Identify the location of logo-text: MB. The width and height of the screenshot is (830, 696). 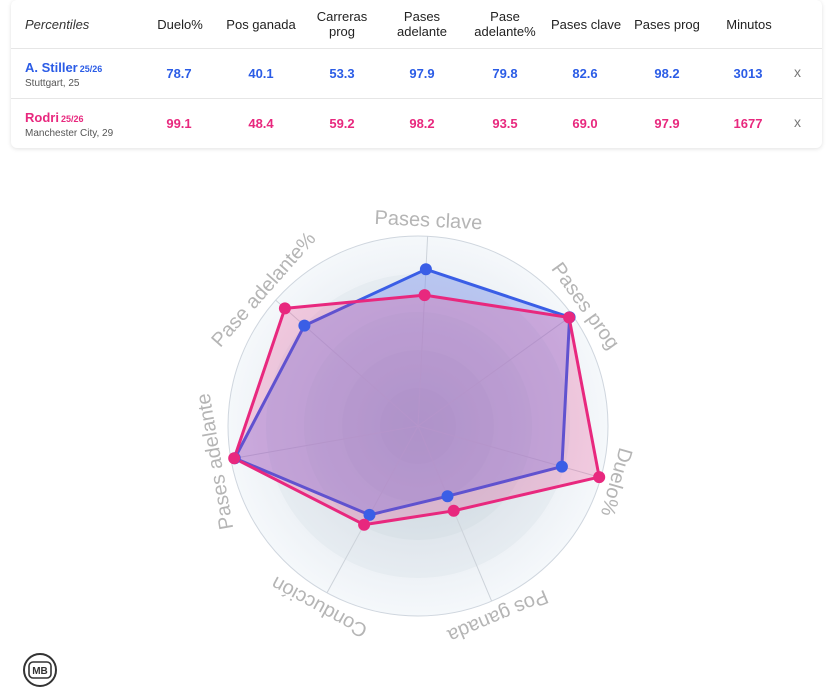
(40, 671).